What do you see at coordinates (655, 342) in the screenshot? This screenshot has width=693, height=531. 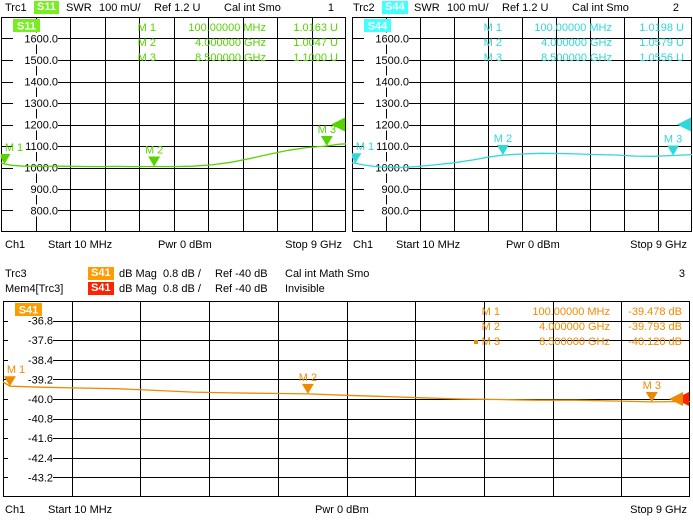 I see `svg-text: -40.120 dB` at bounding box center [655, 342].